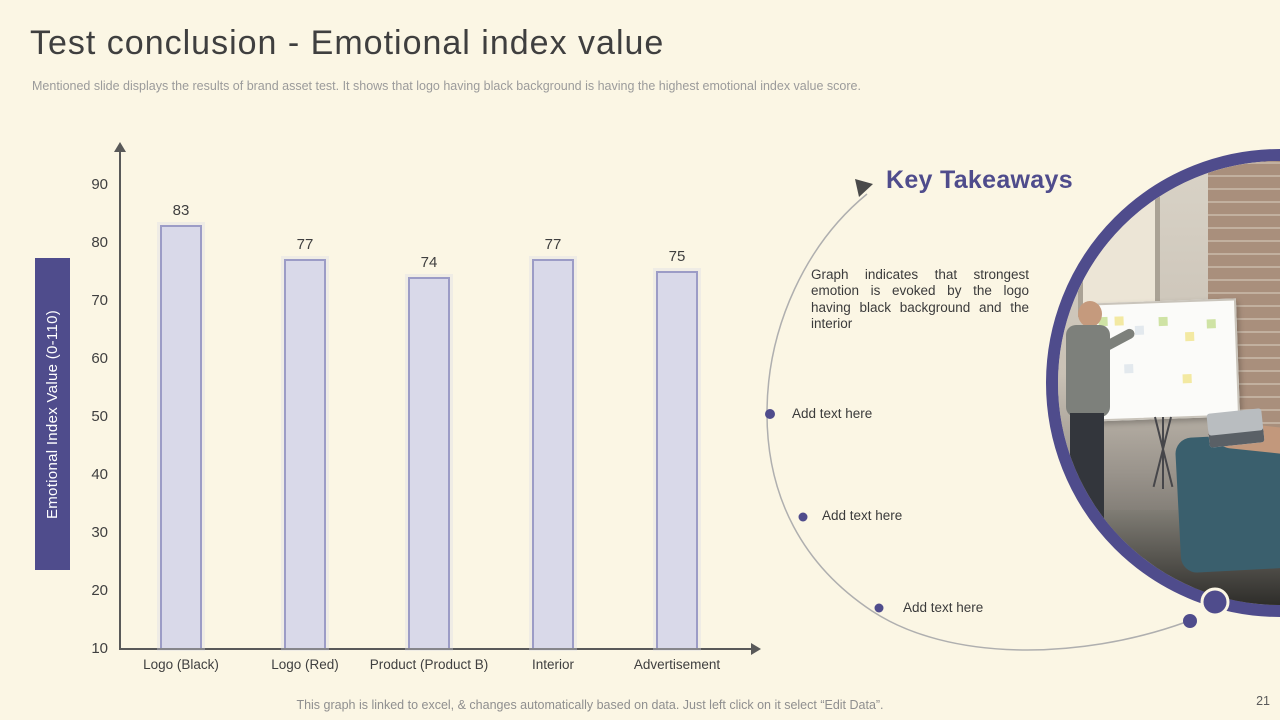 This screenshot has height=720, width=1280. What do you see at coordinates (429, 262) in the screenshot?
I see `bar-value-label: 74` at bounding box center [429, 262].